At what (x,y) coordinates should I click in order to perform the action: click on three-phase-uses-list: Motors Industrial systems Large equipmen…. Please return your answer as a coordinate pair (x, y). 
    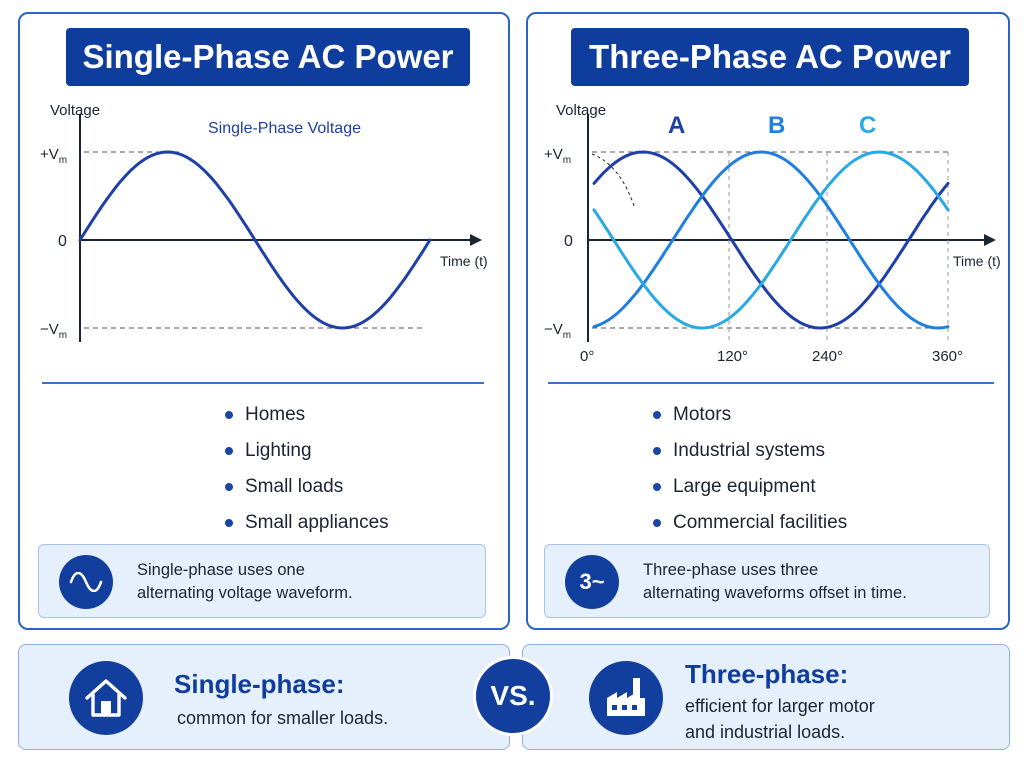
    Looking at the image, I should click on (750, 472).